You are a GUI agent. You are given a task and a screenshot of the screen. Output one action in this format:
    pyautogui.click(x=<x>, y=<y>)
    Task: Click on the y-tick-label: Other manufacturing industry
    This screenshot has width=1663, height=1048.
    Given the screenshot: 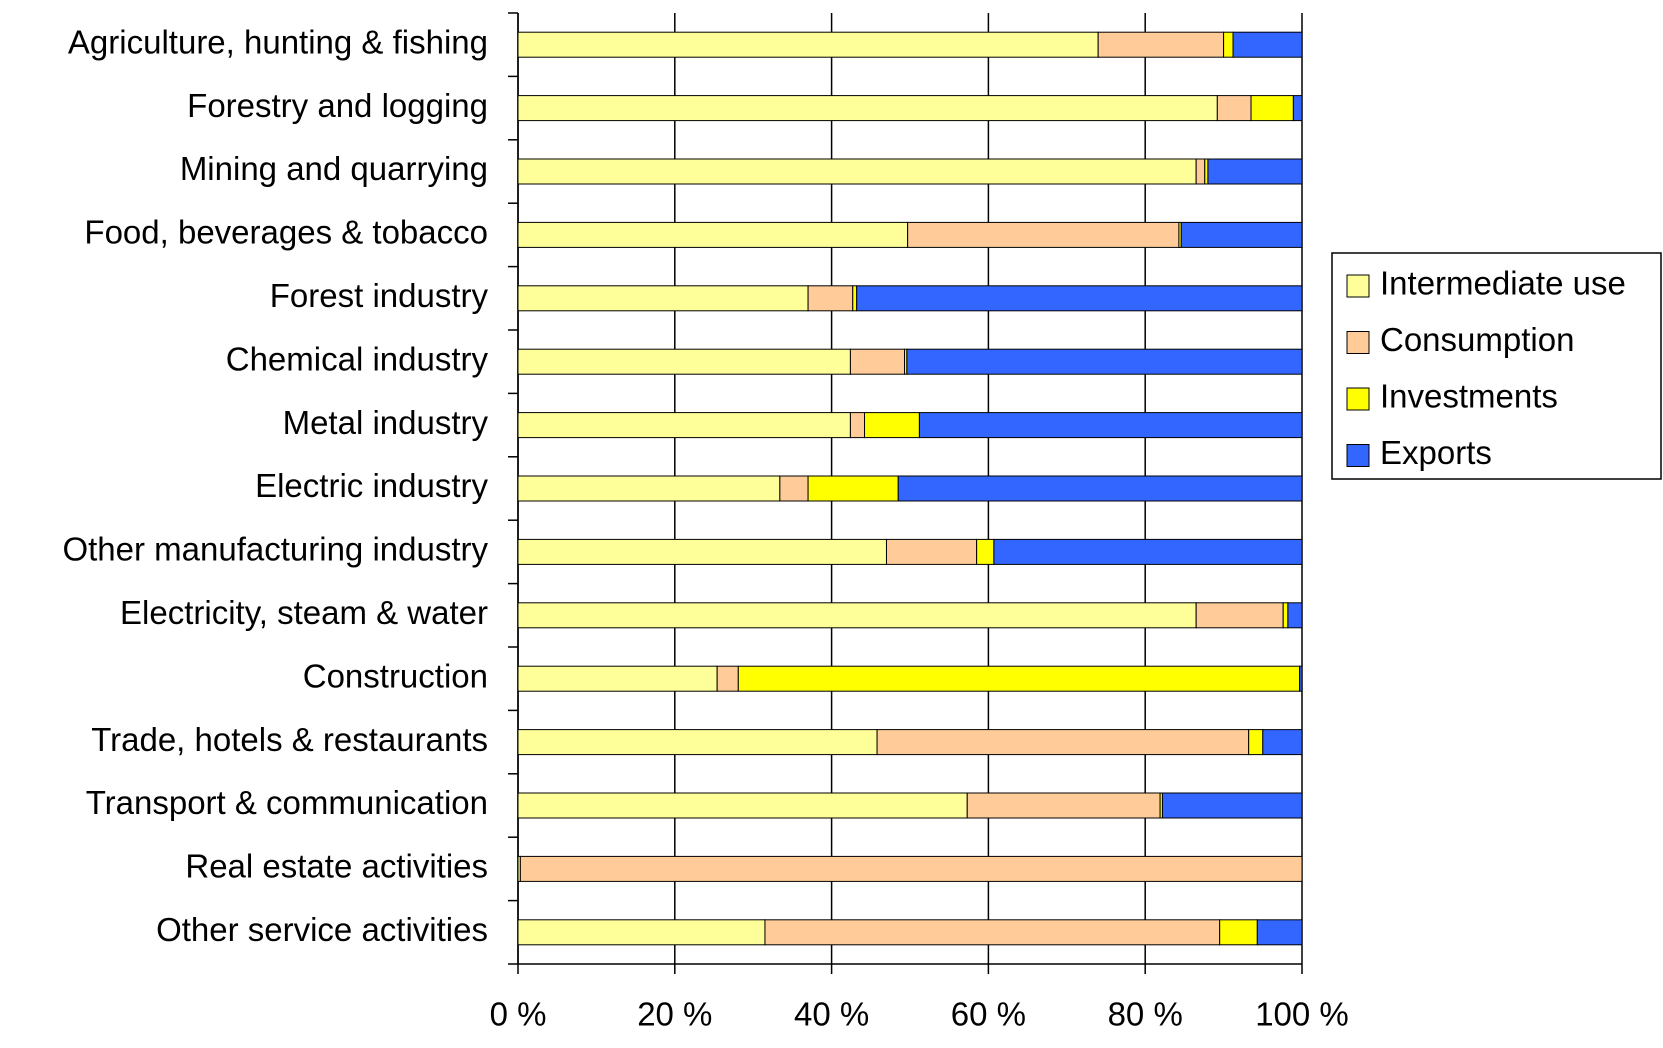 What is the action you would take?
    pyautogui.click(x=275, y=549)
    